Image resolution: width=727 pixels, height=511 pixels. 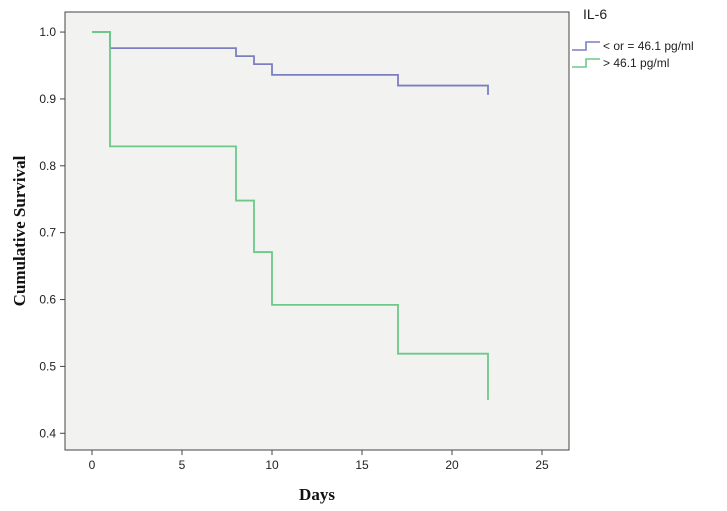 I want to click on legend-label: > 46.1 pg/ml, so click(x=636, y=63).